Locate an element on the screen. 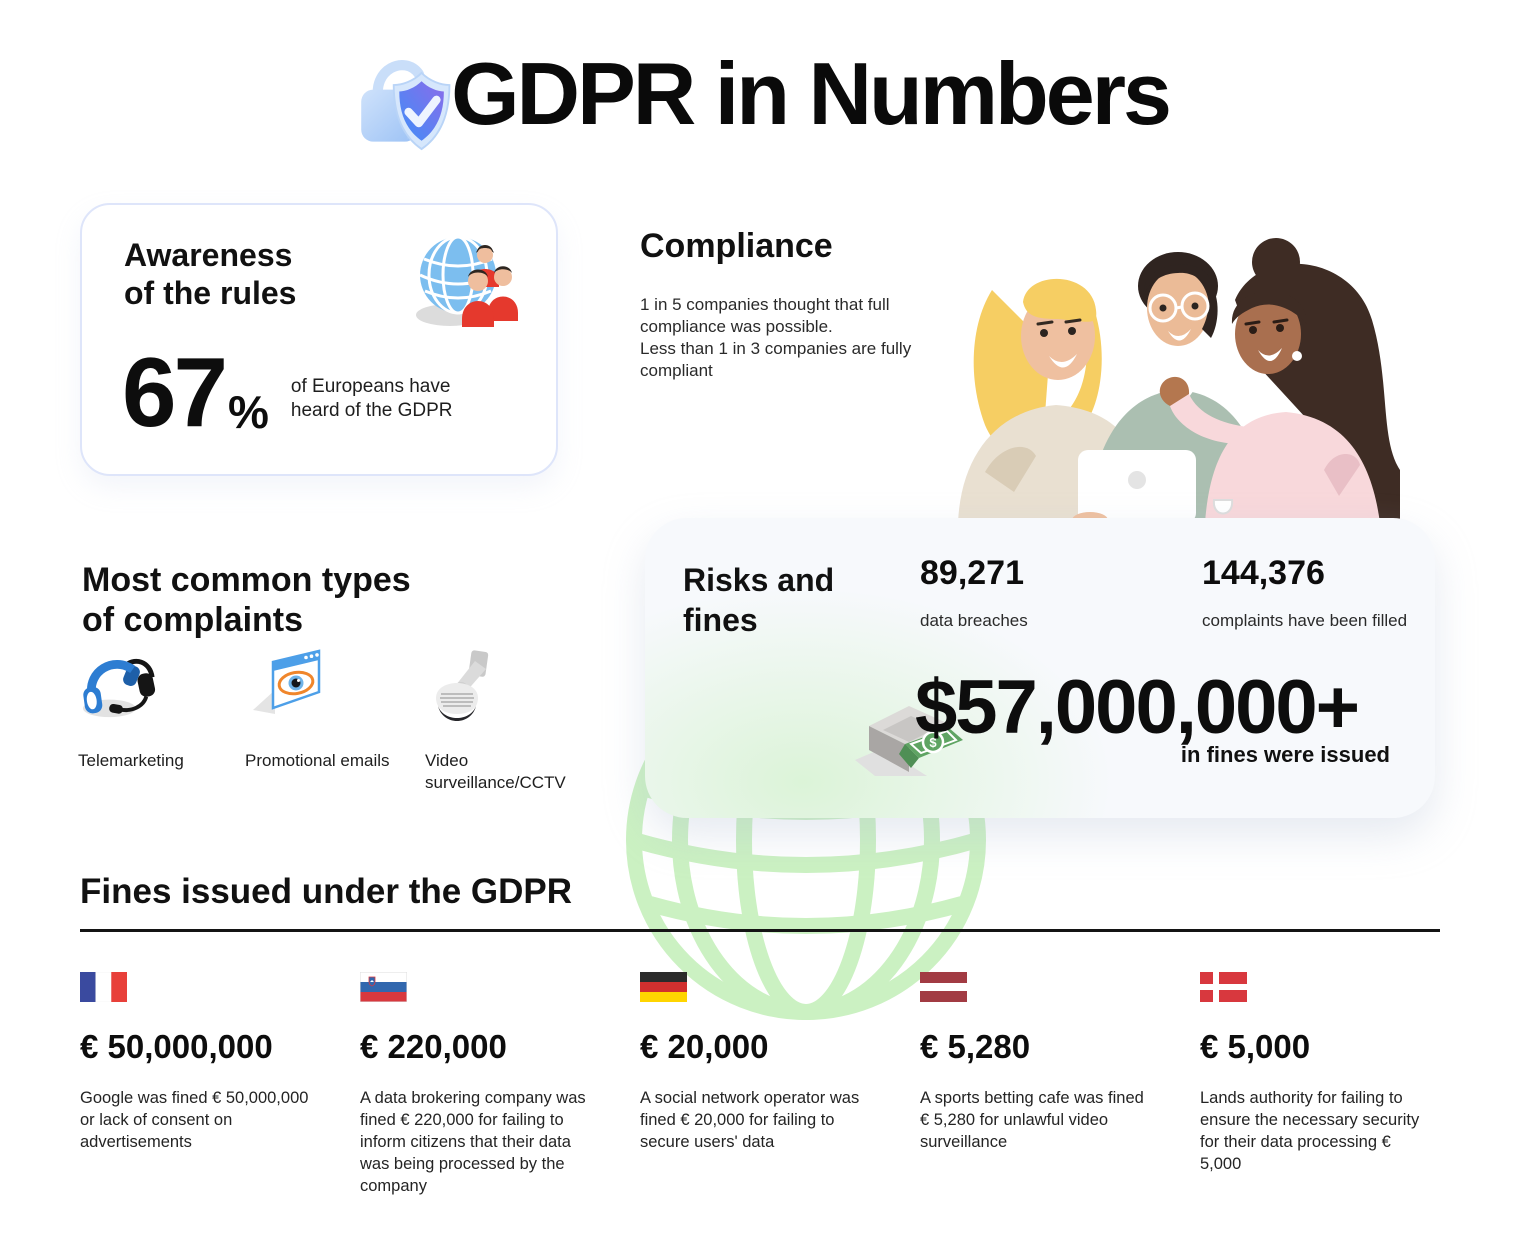 This screenshot has width=1520, height=1240. risk-stat-data-breaches: 89,271 data breaches is located at coordinates (974, 592).